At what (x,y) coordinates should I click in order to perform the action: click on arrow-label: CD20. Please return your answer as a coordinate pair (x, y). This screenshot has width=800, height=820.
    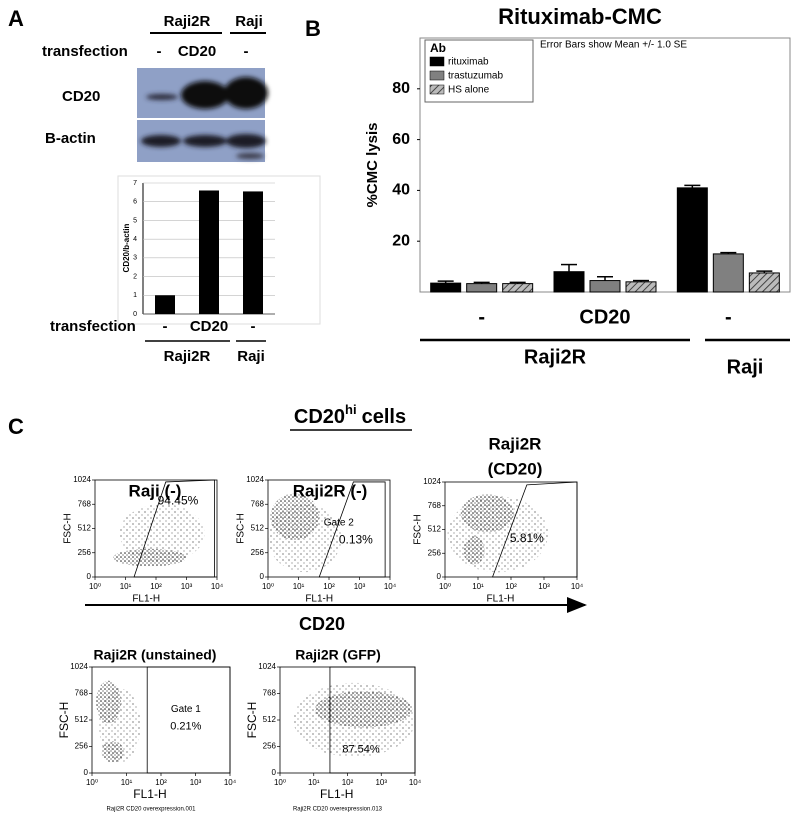
    Looking at the image, I should click on (322, 624).